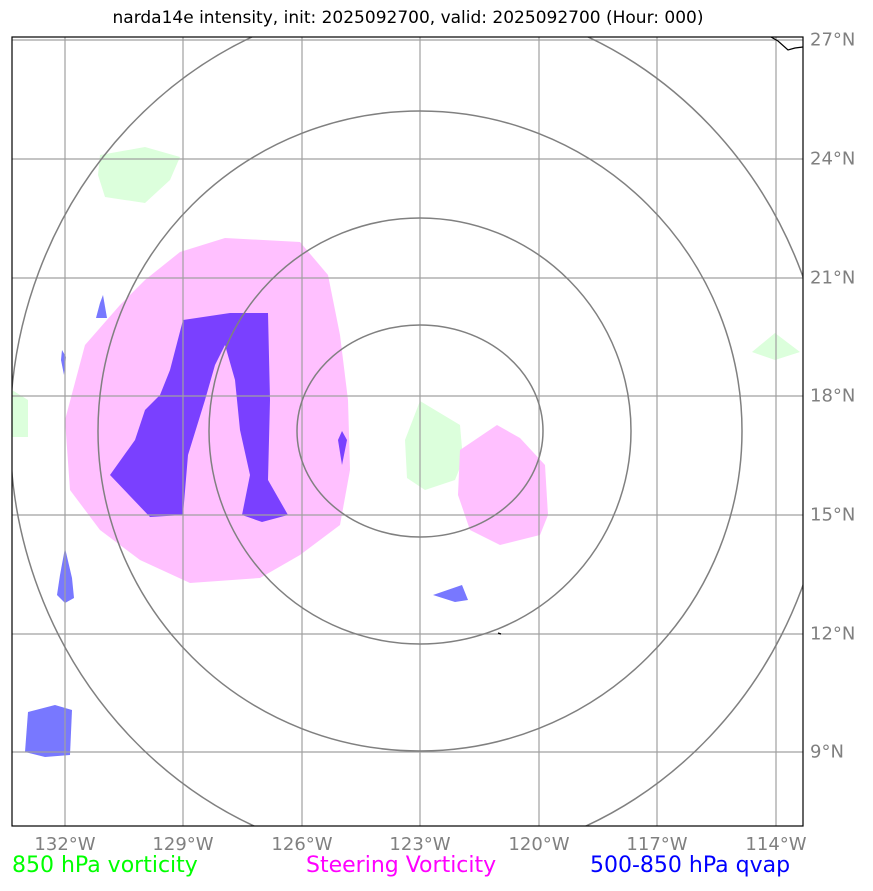 The height and width of the screenshot is (891, 873). Describe the element at coordinates (833, 515) in the screenshot. I see `lat-label-15n: 15°N` at that location.